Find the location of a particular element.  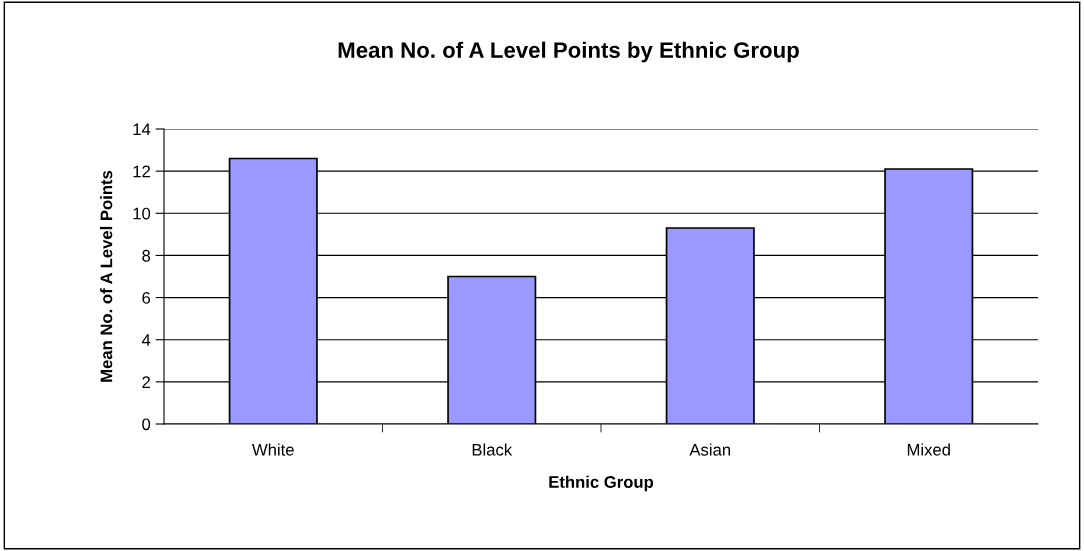

x-tick-label: Mixed is located at coordinates (928, 449).